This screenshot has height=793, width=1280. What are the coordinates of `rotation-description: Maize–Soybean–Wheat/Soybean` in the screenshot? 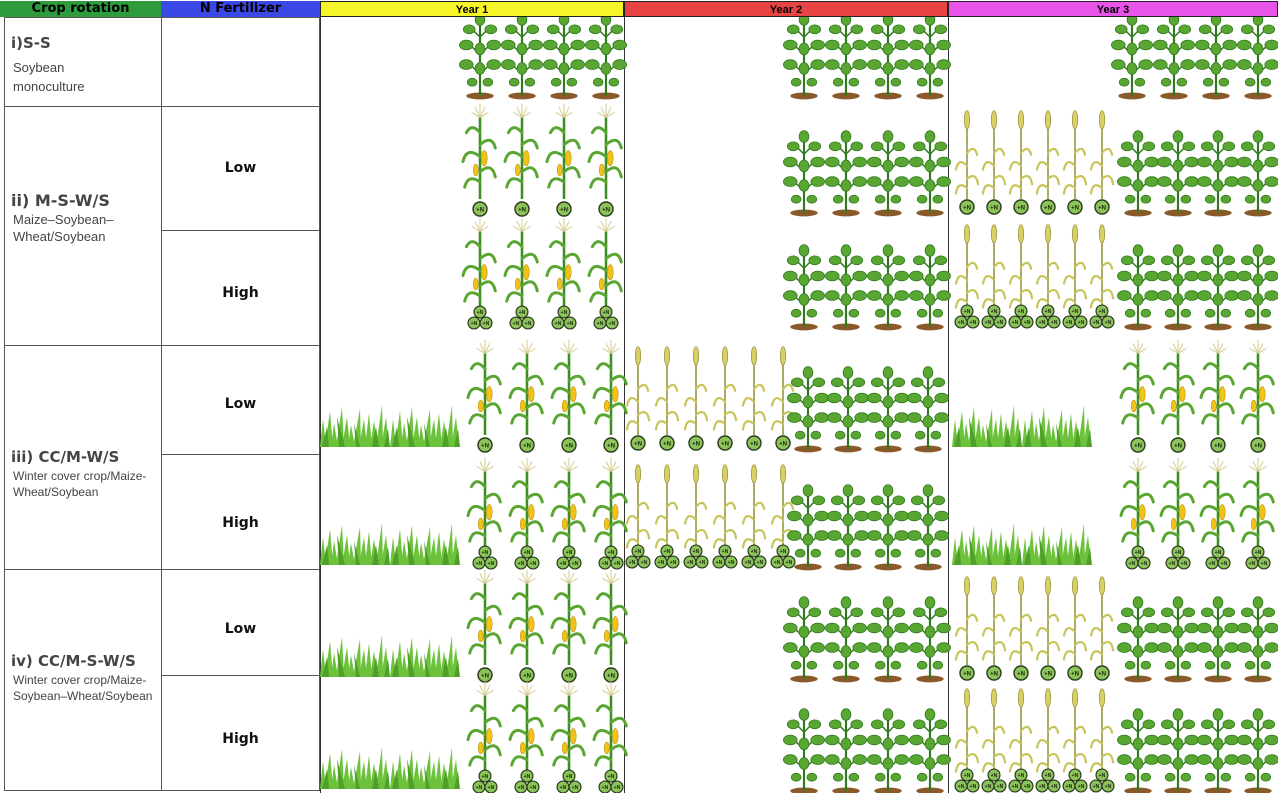 It's located at (63, 228).